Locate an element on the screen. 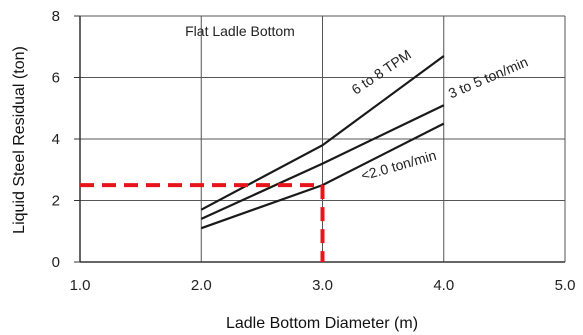 This screenshot has height=335, width=583. x-tick-label: 2.0 is located at coordinates (201, 285).